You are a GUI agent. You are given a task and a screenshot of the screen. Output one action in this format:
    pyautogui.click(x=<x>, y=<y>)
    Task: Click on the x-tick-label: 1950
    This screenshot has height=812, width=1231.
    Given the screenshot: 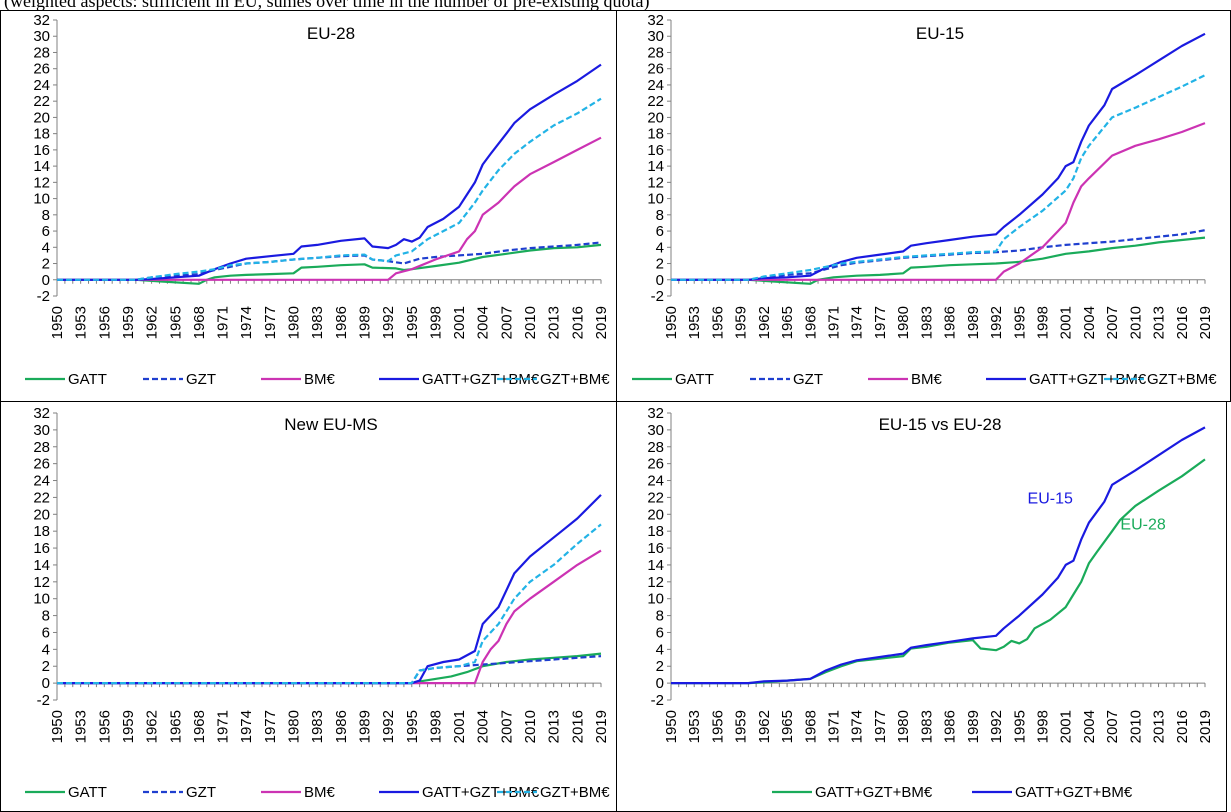 What is the action you would take?
    pyautogui.click(x=57, y=322)
    